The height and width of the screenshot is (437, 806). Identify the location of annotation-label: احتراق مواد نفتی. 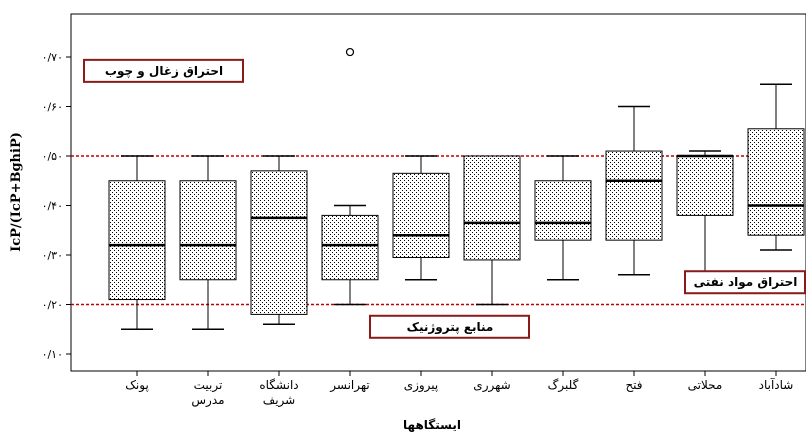
(745, 282).